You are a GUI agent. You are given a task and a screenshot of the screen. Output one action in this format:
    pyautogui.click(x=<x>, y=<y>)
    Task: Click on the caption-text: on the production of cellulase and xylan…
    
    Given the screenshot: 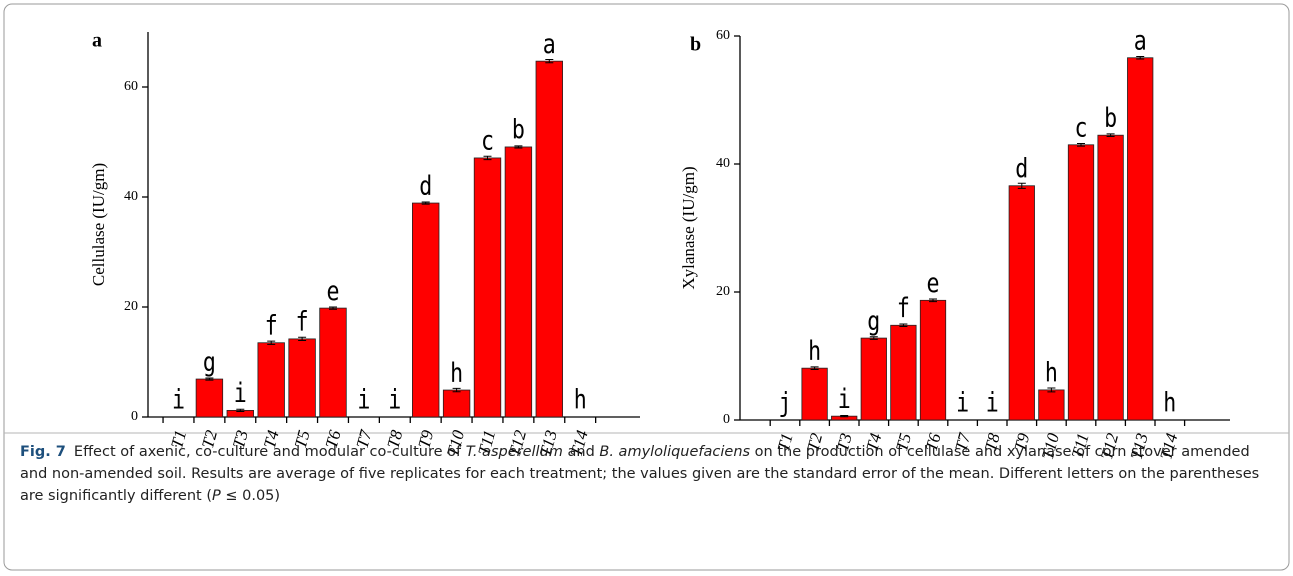 What is the action you would take?
    pyautogui.click(x=640, y=474)
    